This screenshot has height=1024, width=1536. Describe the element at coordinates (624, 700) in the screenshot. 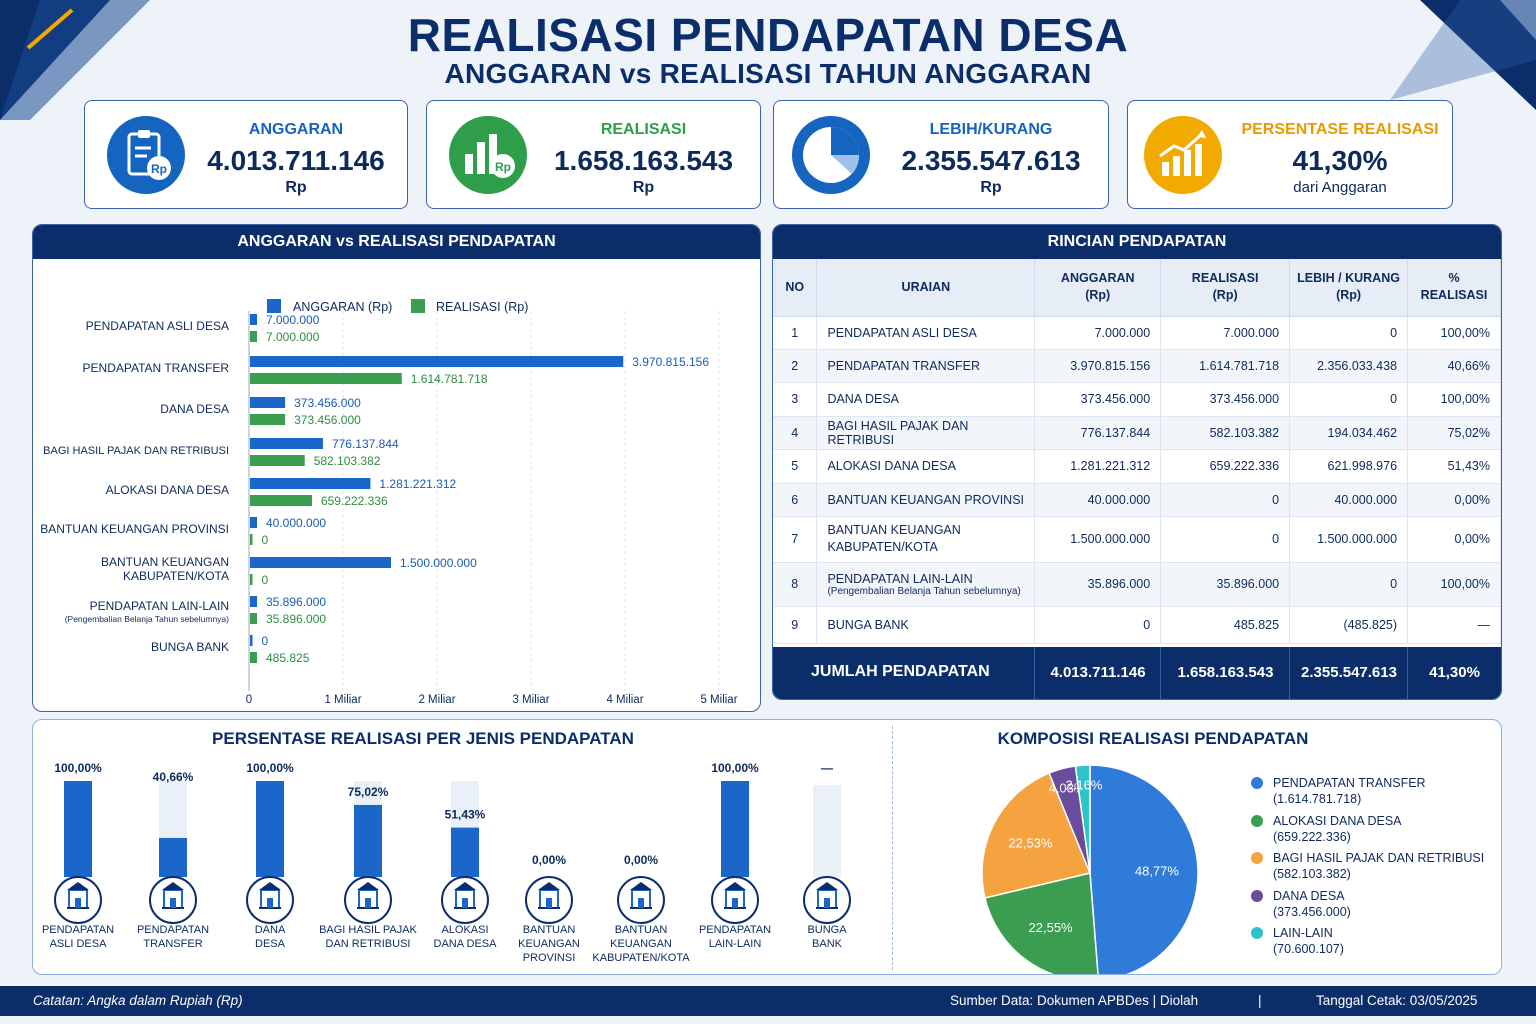

I see `x-tick-label: 4 Miliar` at that location.